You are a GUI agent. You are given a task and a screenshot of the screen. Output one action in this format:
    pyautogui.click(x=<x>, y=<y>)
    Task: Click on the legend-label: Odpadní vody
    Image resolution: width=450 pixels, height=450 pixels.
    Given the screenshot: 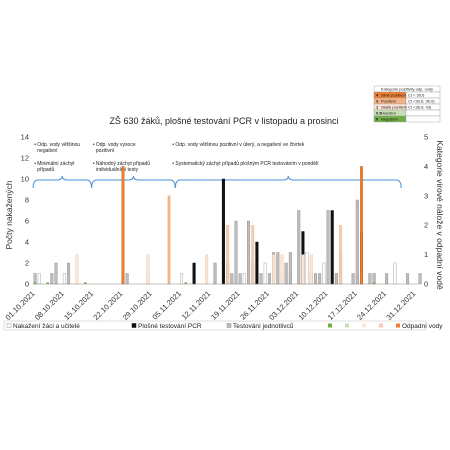 What is the action you would take?
    pyautogui.click(x=422, y=326)
    